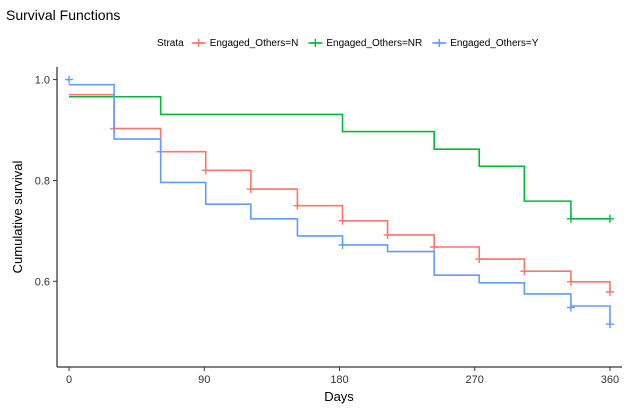 The image size is (633, 408). Describe the element at coordinates (374, 43) in the screenshot. I see `legend-label: Engaged_Others=NR` at that location.